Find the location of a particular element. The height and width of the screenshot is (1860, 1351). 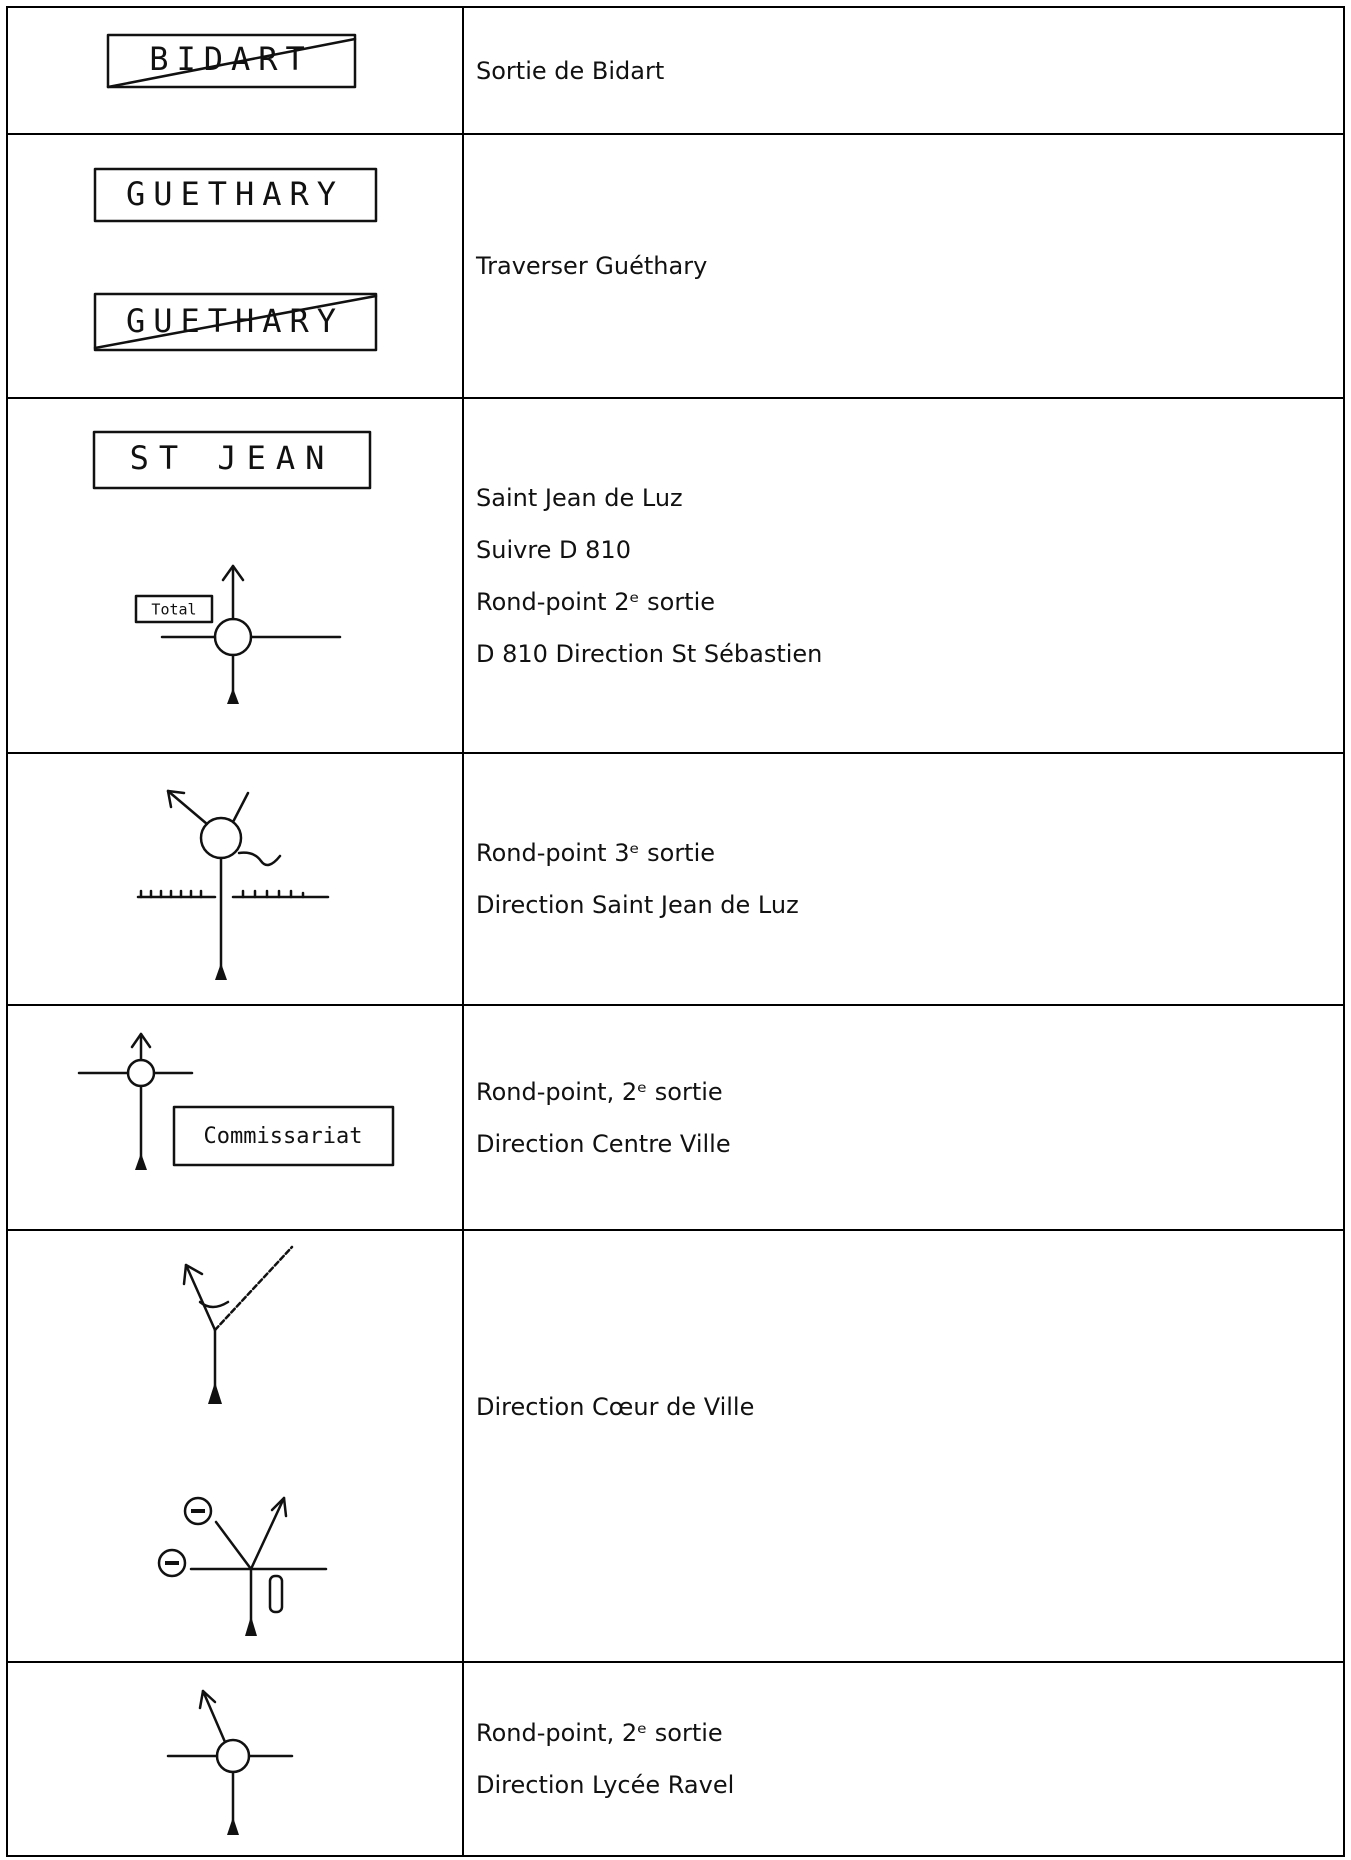

sketch-cell: BIDART is located at coordinates (235, 70).